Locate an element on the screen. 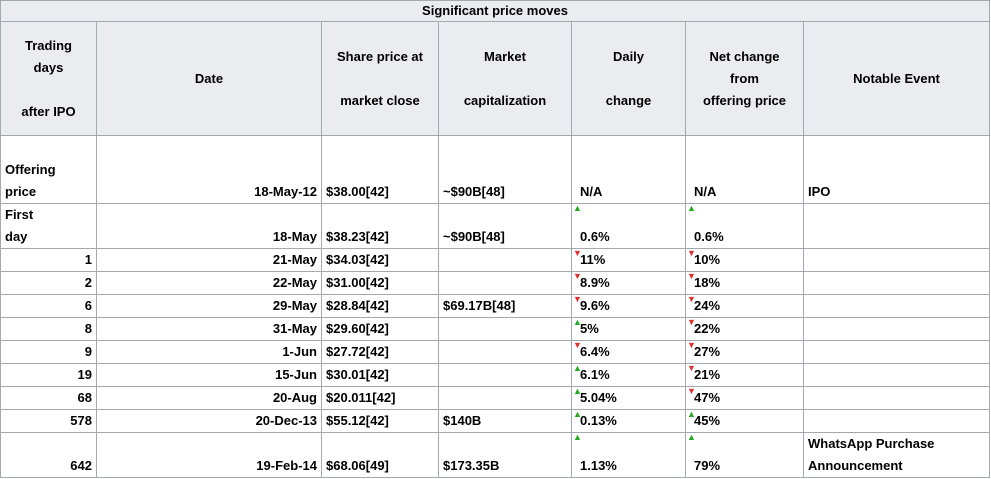  header-notable-event: Notable Event is located at coordinates (896, 78).